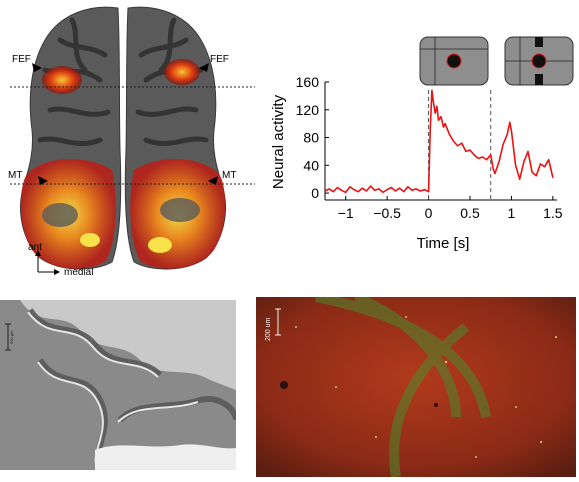 This screenshot has height=482, width=579. I want to click on histology-section-panel: 500 µm, so click(119, 386).